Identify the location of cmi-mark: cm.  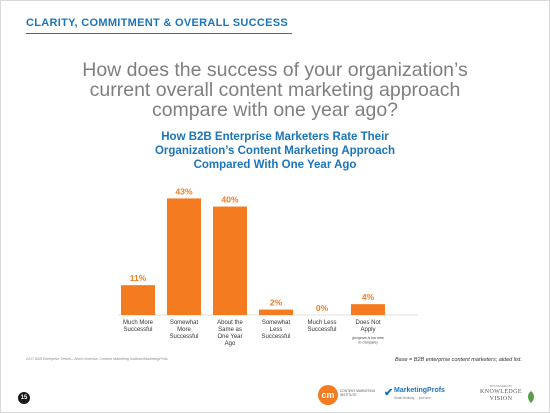
(328, 395).